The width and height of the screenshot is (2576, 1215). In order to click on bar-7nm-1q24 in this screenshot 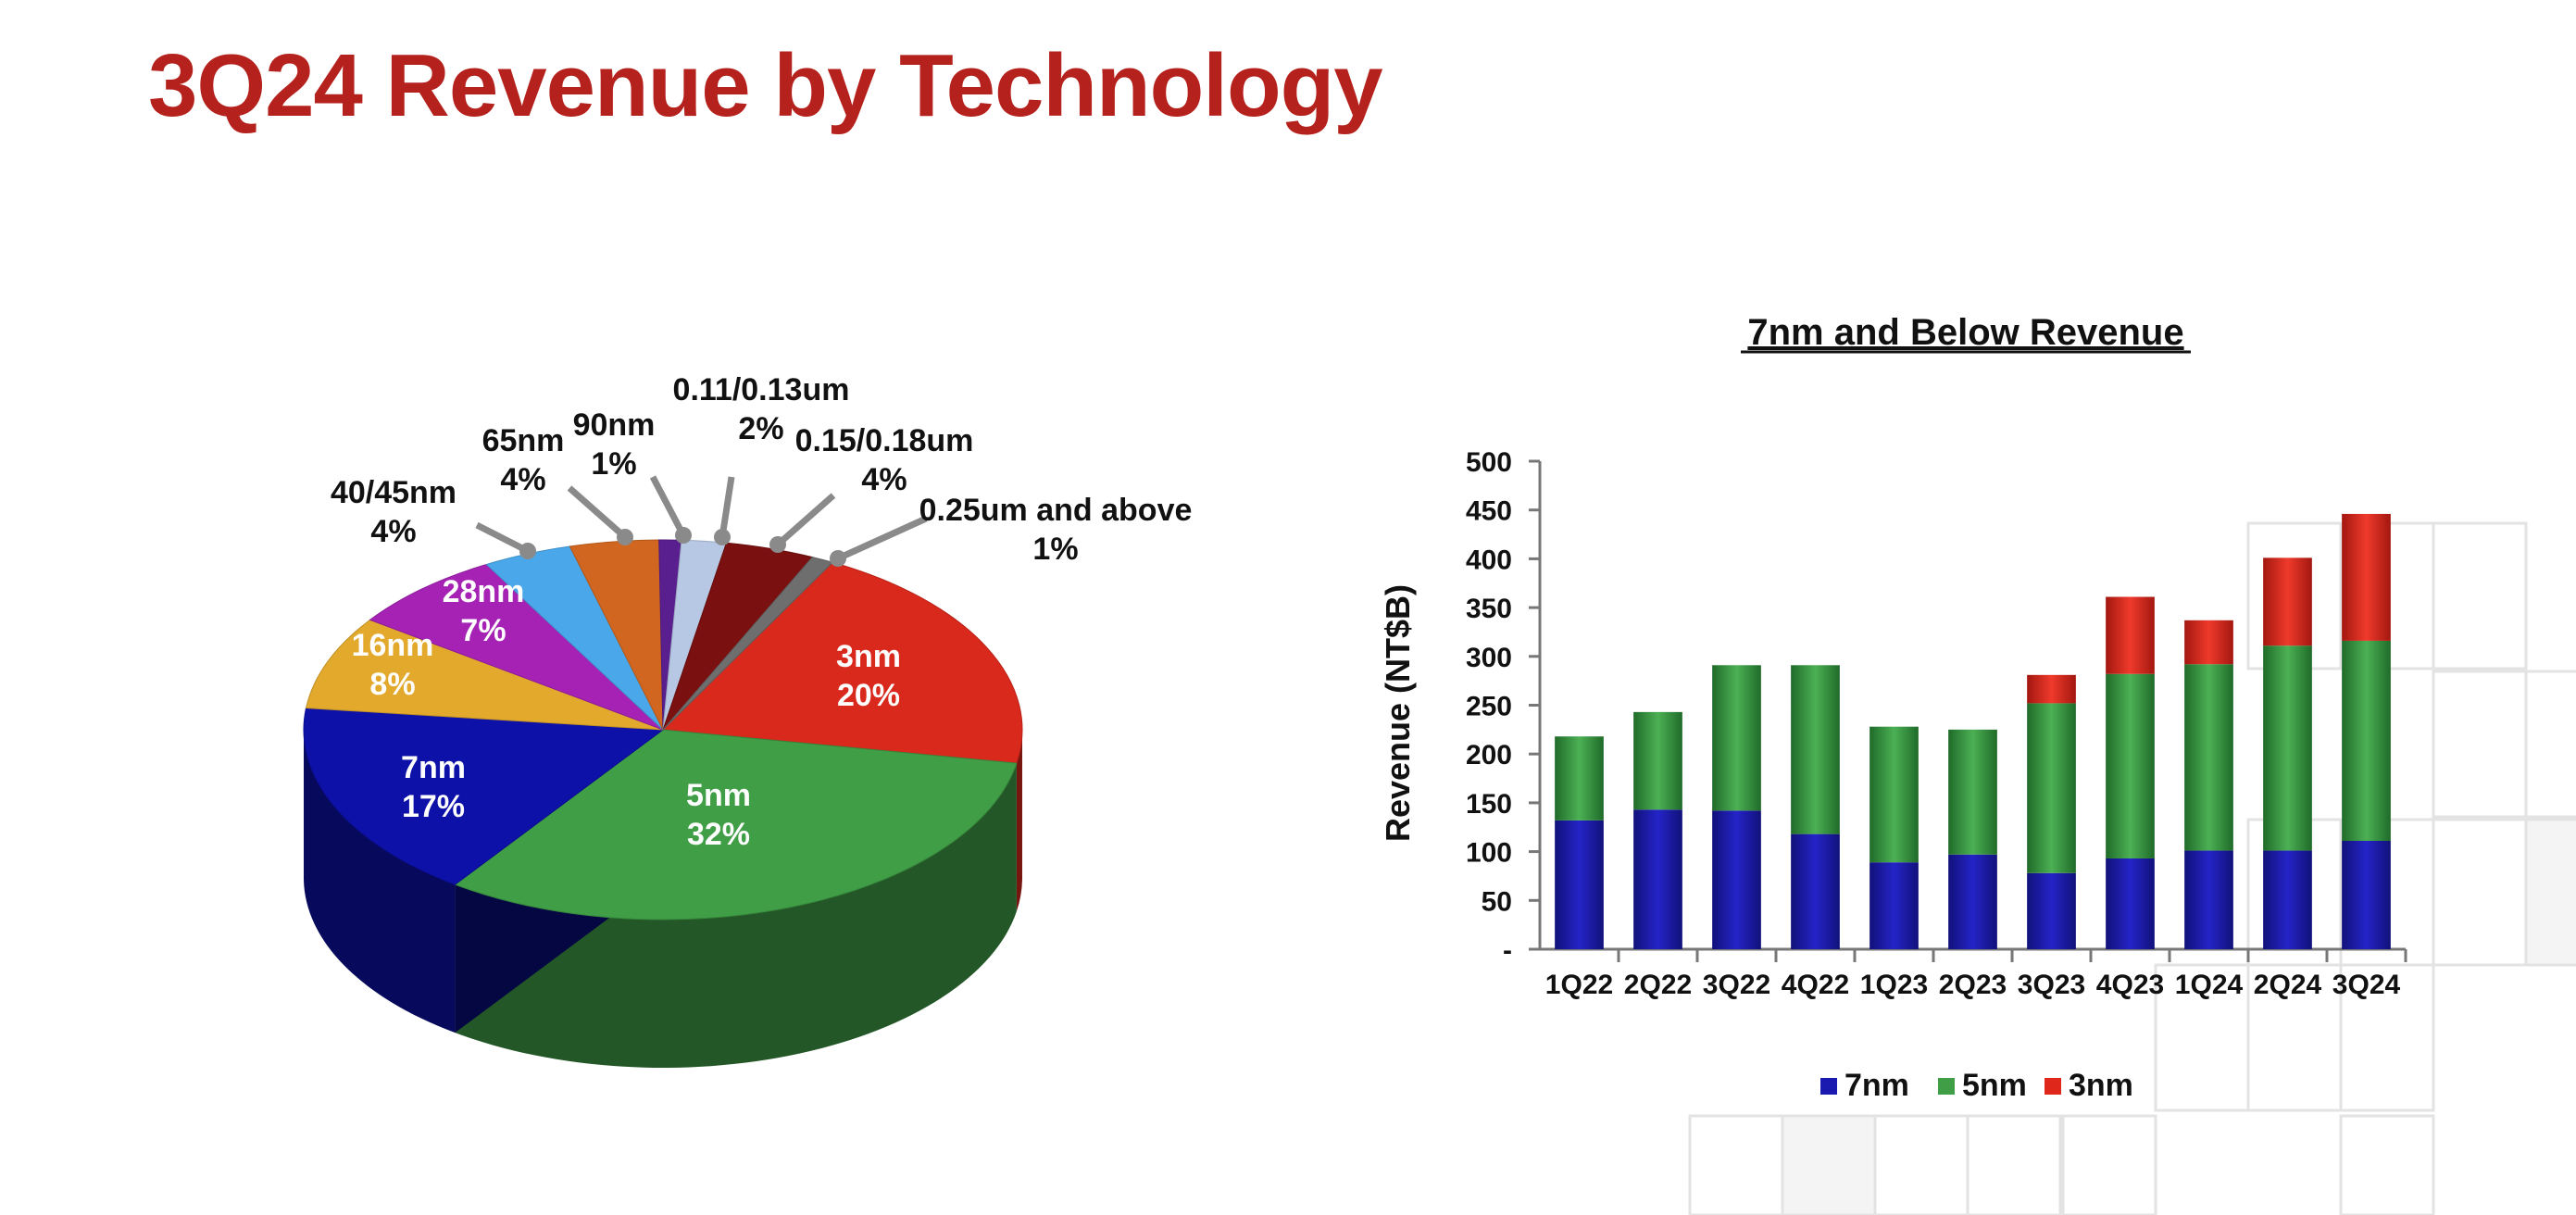, I will do `click(2208, 899)`.